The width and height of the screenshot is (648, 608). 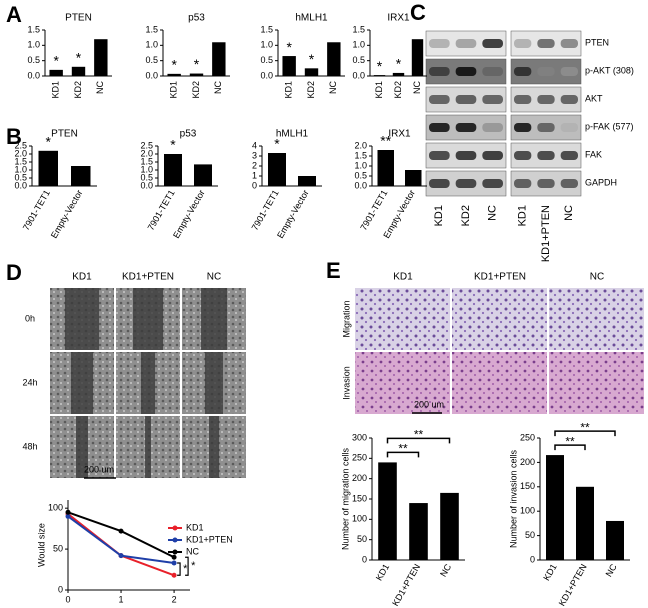 I want to click on row-label: Invasion, so click(x=346, y=383).